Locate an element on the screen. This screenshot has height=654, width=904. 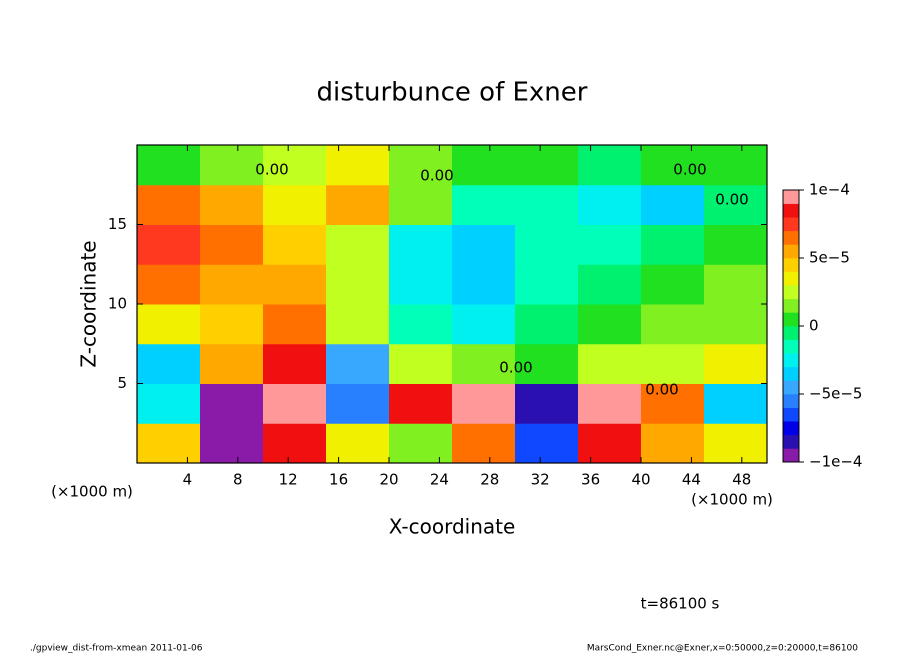
colorbar-tick-label: 1e−4 is located at coordinates (829, 190).